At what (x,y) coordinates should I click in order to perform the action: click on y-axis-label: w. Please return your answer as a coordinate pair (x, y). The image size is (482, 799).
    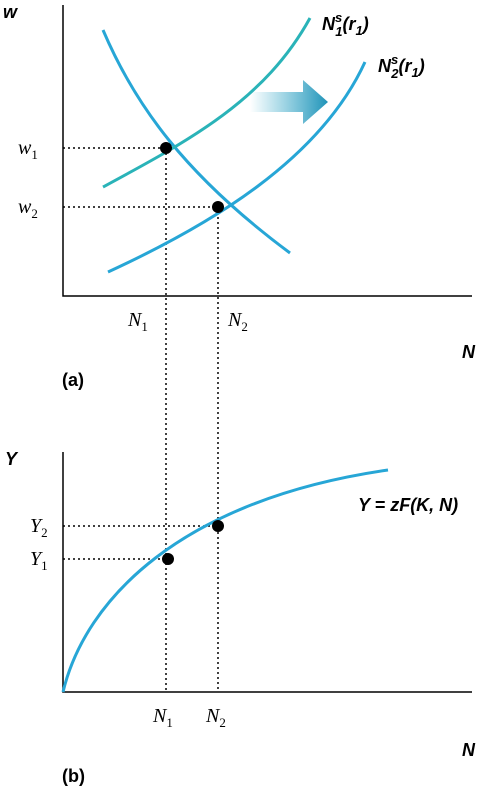
    Looking at the image, I should click on (10, 12).